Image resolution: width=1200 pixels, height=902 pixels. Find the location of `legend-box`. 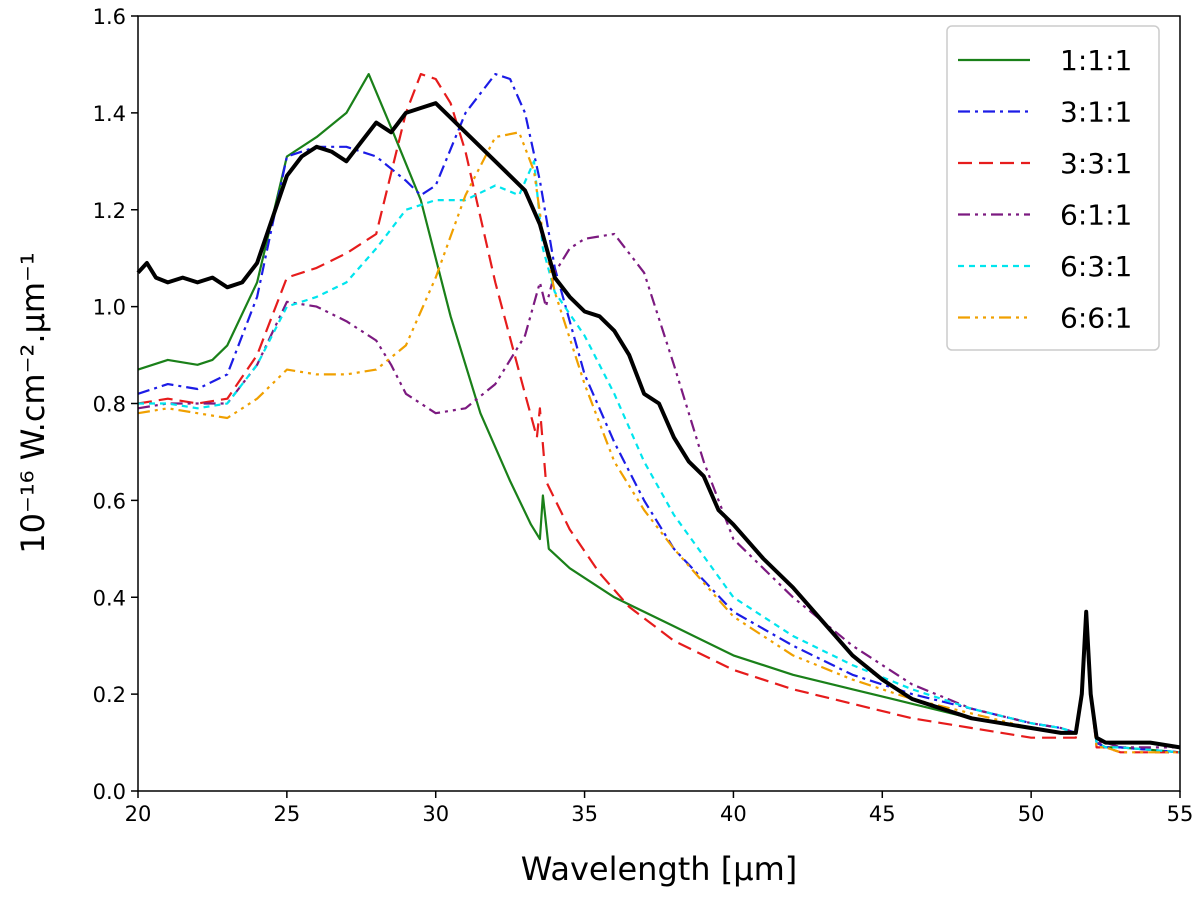

legend-box is located at coordinates (1053, 188).